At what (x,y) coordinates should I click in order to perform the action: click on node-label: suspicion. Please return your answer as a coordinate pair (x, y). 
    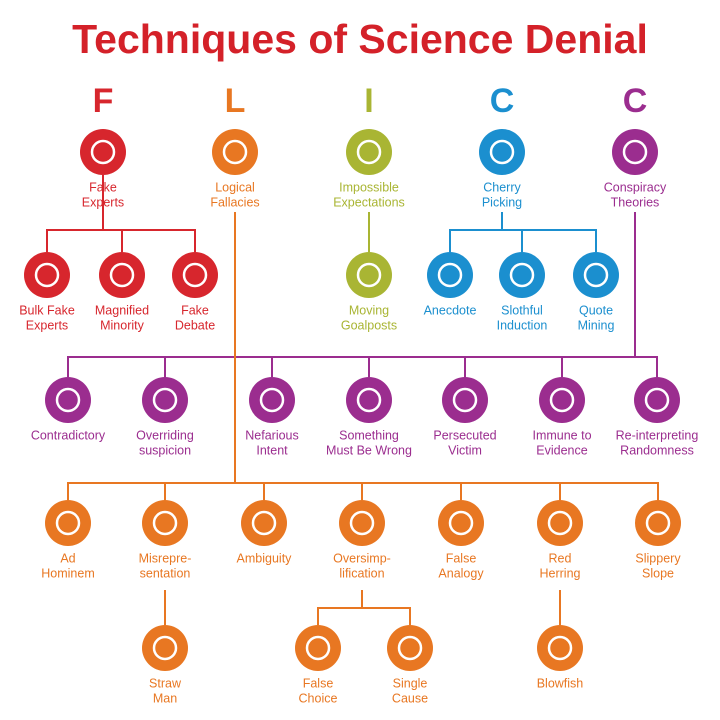
    Looking at the image, I should click on (165, 450).